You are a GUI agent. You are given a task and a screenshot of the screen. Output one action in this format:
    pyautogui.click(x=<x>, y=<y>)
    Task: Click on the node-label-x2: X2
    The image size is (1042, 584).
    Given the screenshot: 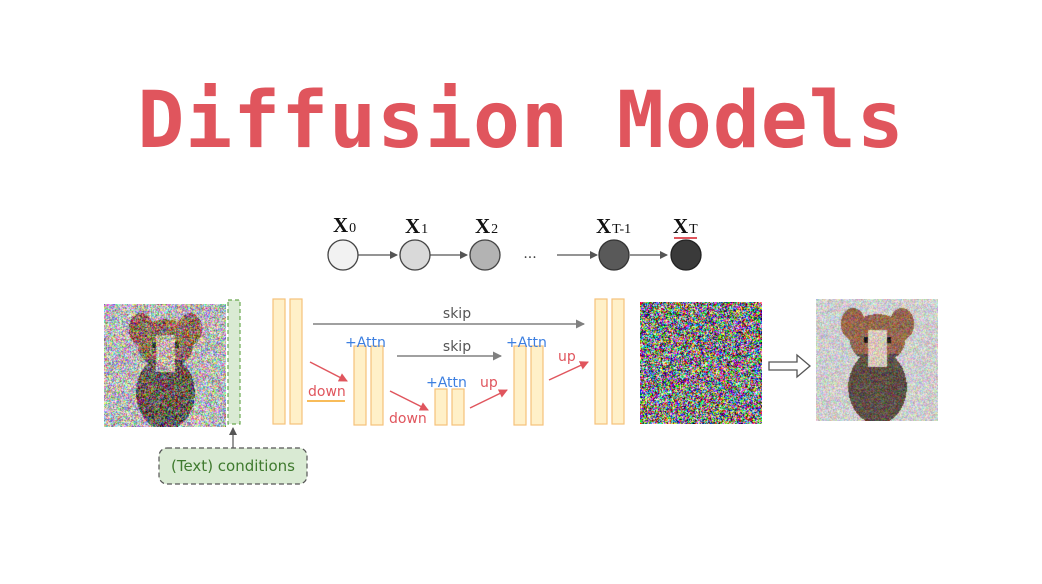 What is the action you would take?
    pyautogui.click(x=486, y=226)
    